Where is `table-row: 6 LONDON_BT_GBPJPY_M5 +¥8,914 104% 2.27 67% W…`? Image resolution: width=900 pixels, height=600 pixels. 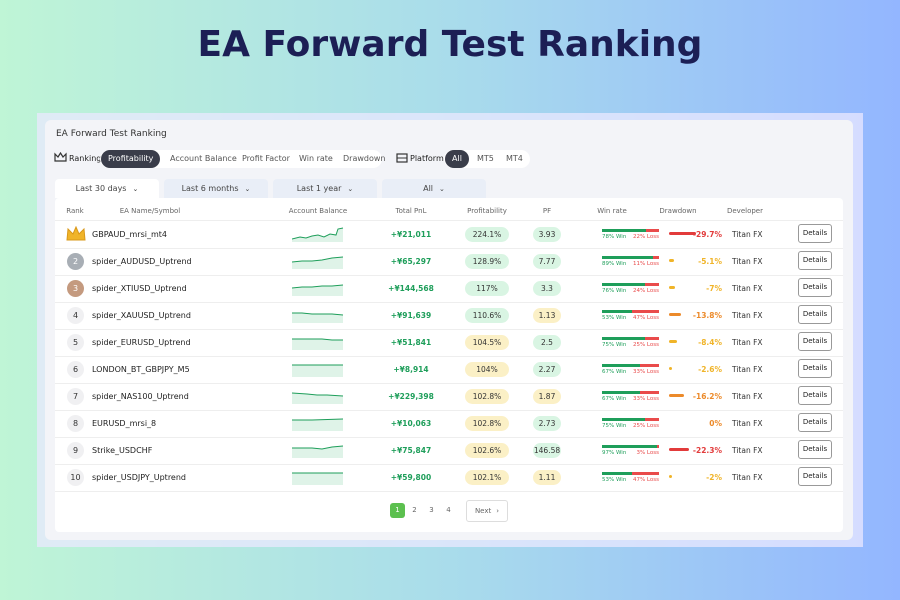 table-row: 6 LONDON_BT_GBPJPY_M5 +¥8,914 104% 2.27 67% W… is located at coordinates (449, 370).